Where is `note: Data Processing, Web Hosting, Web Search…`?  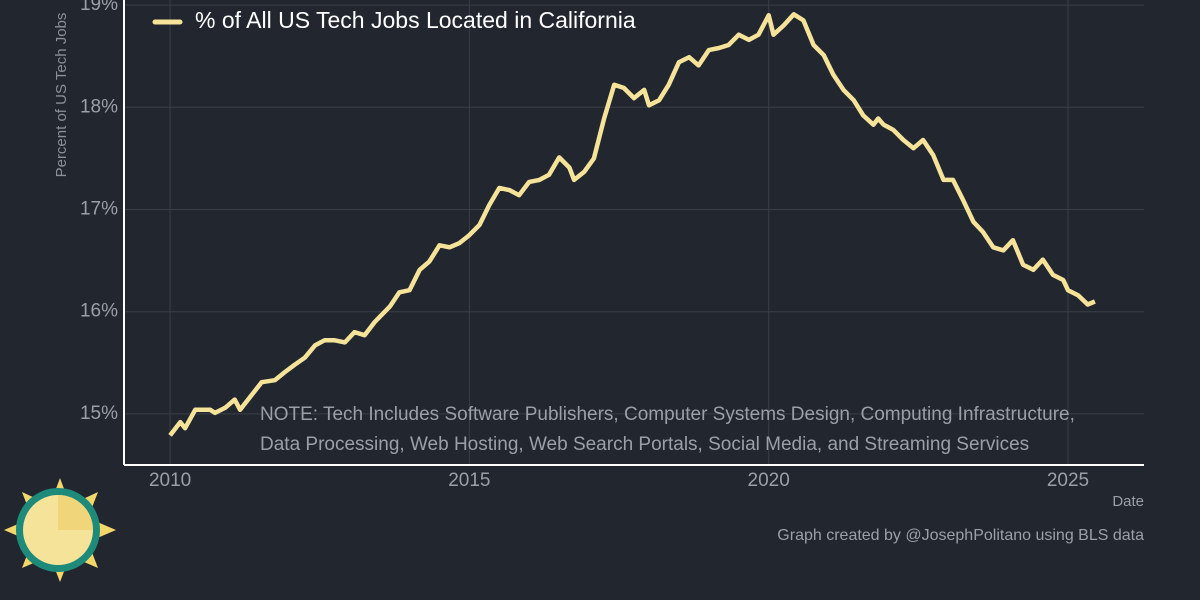
note: Data Processing, Web Hosting, Web Search… is located at coordinates (644, 444).